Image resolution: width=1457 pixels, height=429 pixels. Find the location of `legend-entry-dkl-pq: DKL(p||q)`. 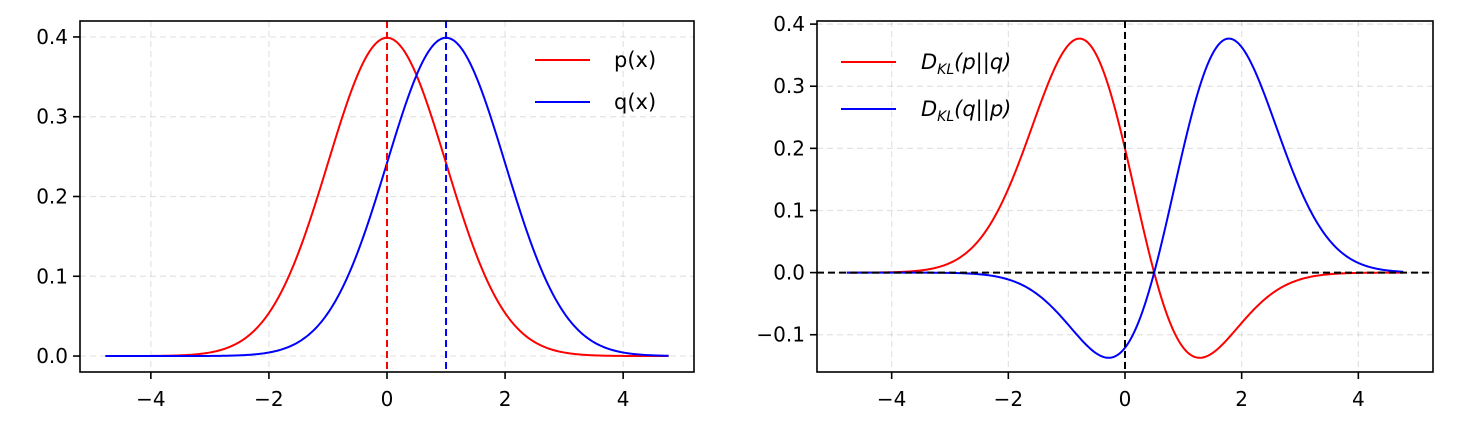

legend-entry-dkl-pq: DKL(p||q) is located at coordinates (926, 64).